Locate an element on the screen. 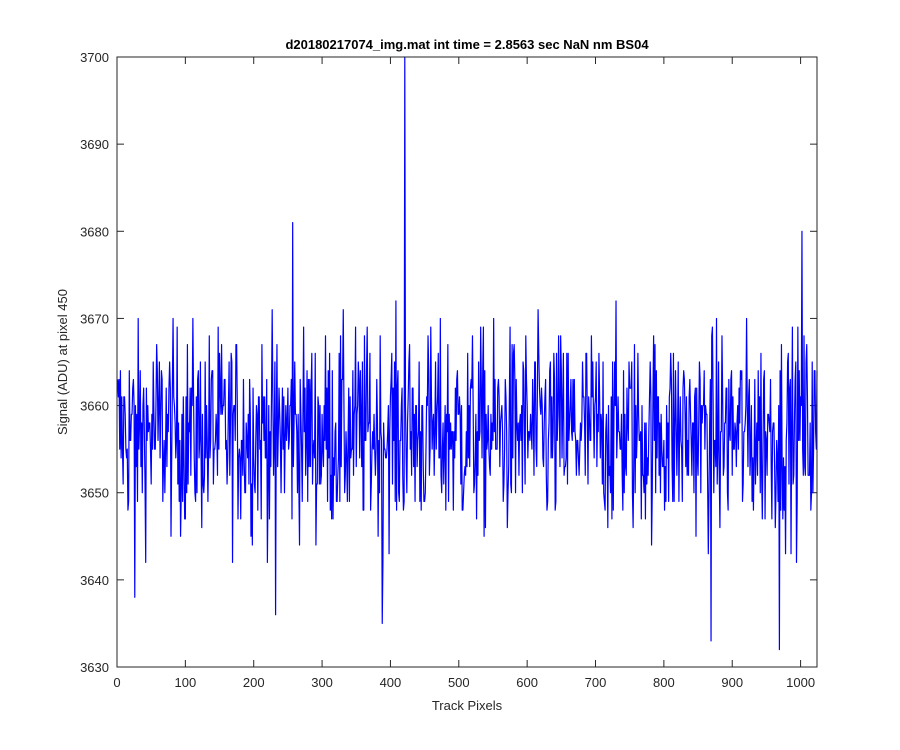 This screenshot has width=900, height=750. x-tick-label: 1000 is located at coordinates (800, 682).